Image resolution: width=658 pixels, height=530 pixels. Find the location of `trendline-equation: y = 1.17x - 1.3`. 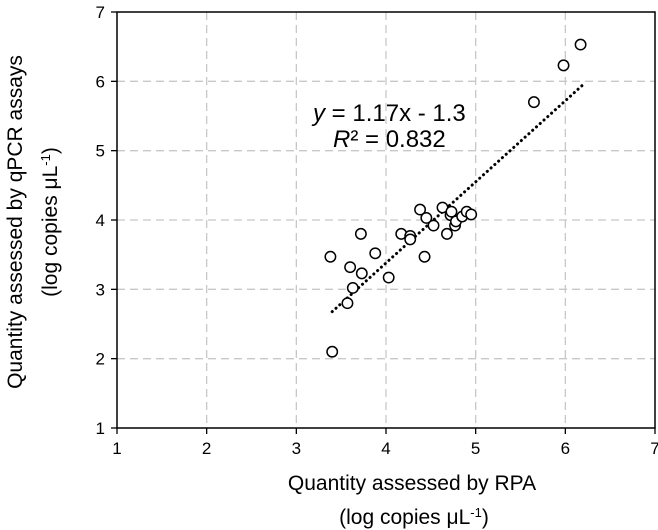

trendline-equation: y = 1.17x - 1.3 is located at coordinates (388, 113).